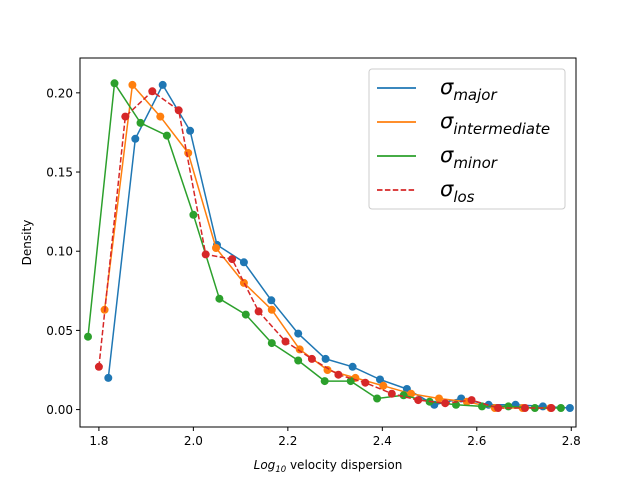 The image size is (640, 484). Describe the element at coordinates (98, 441) in the screenshot. I see `x-tick-label: 1.8` at that location.